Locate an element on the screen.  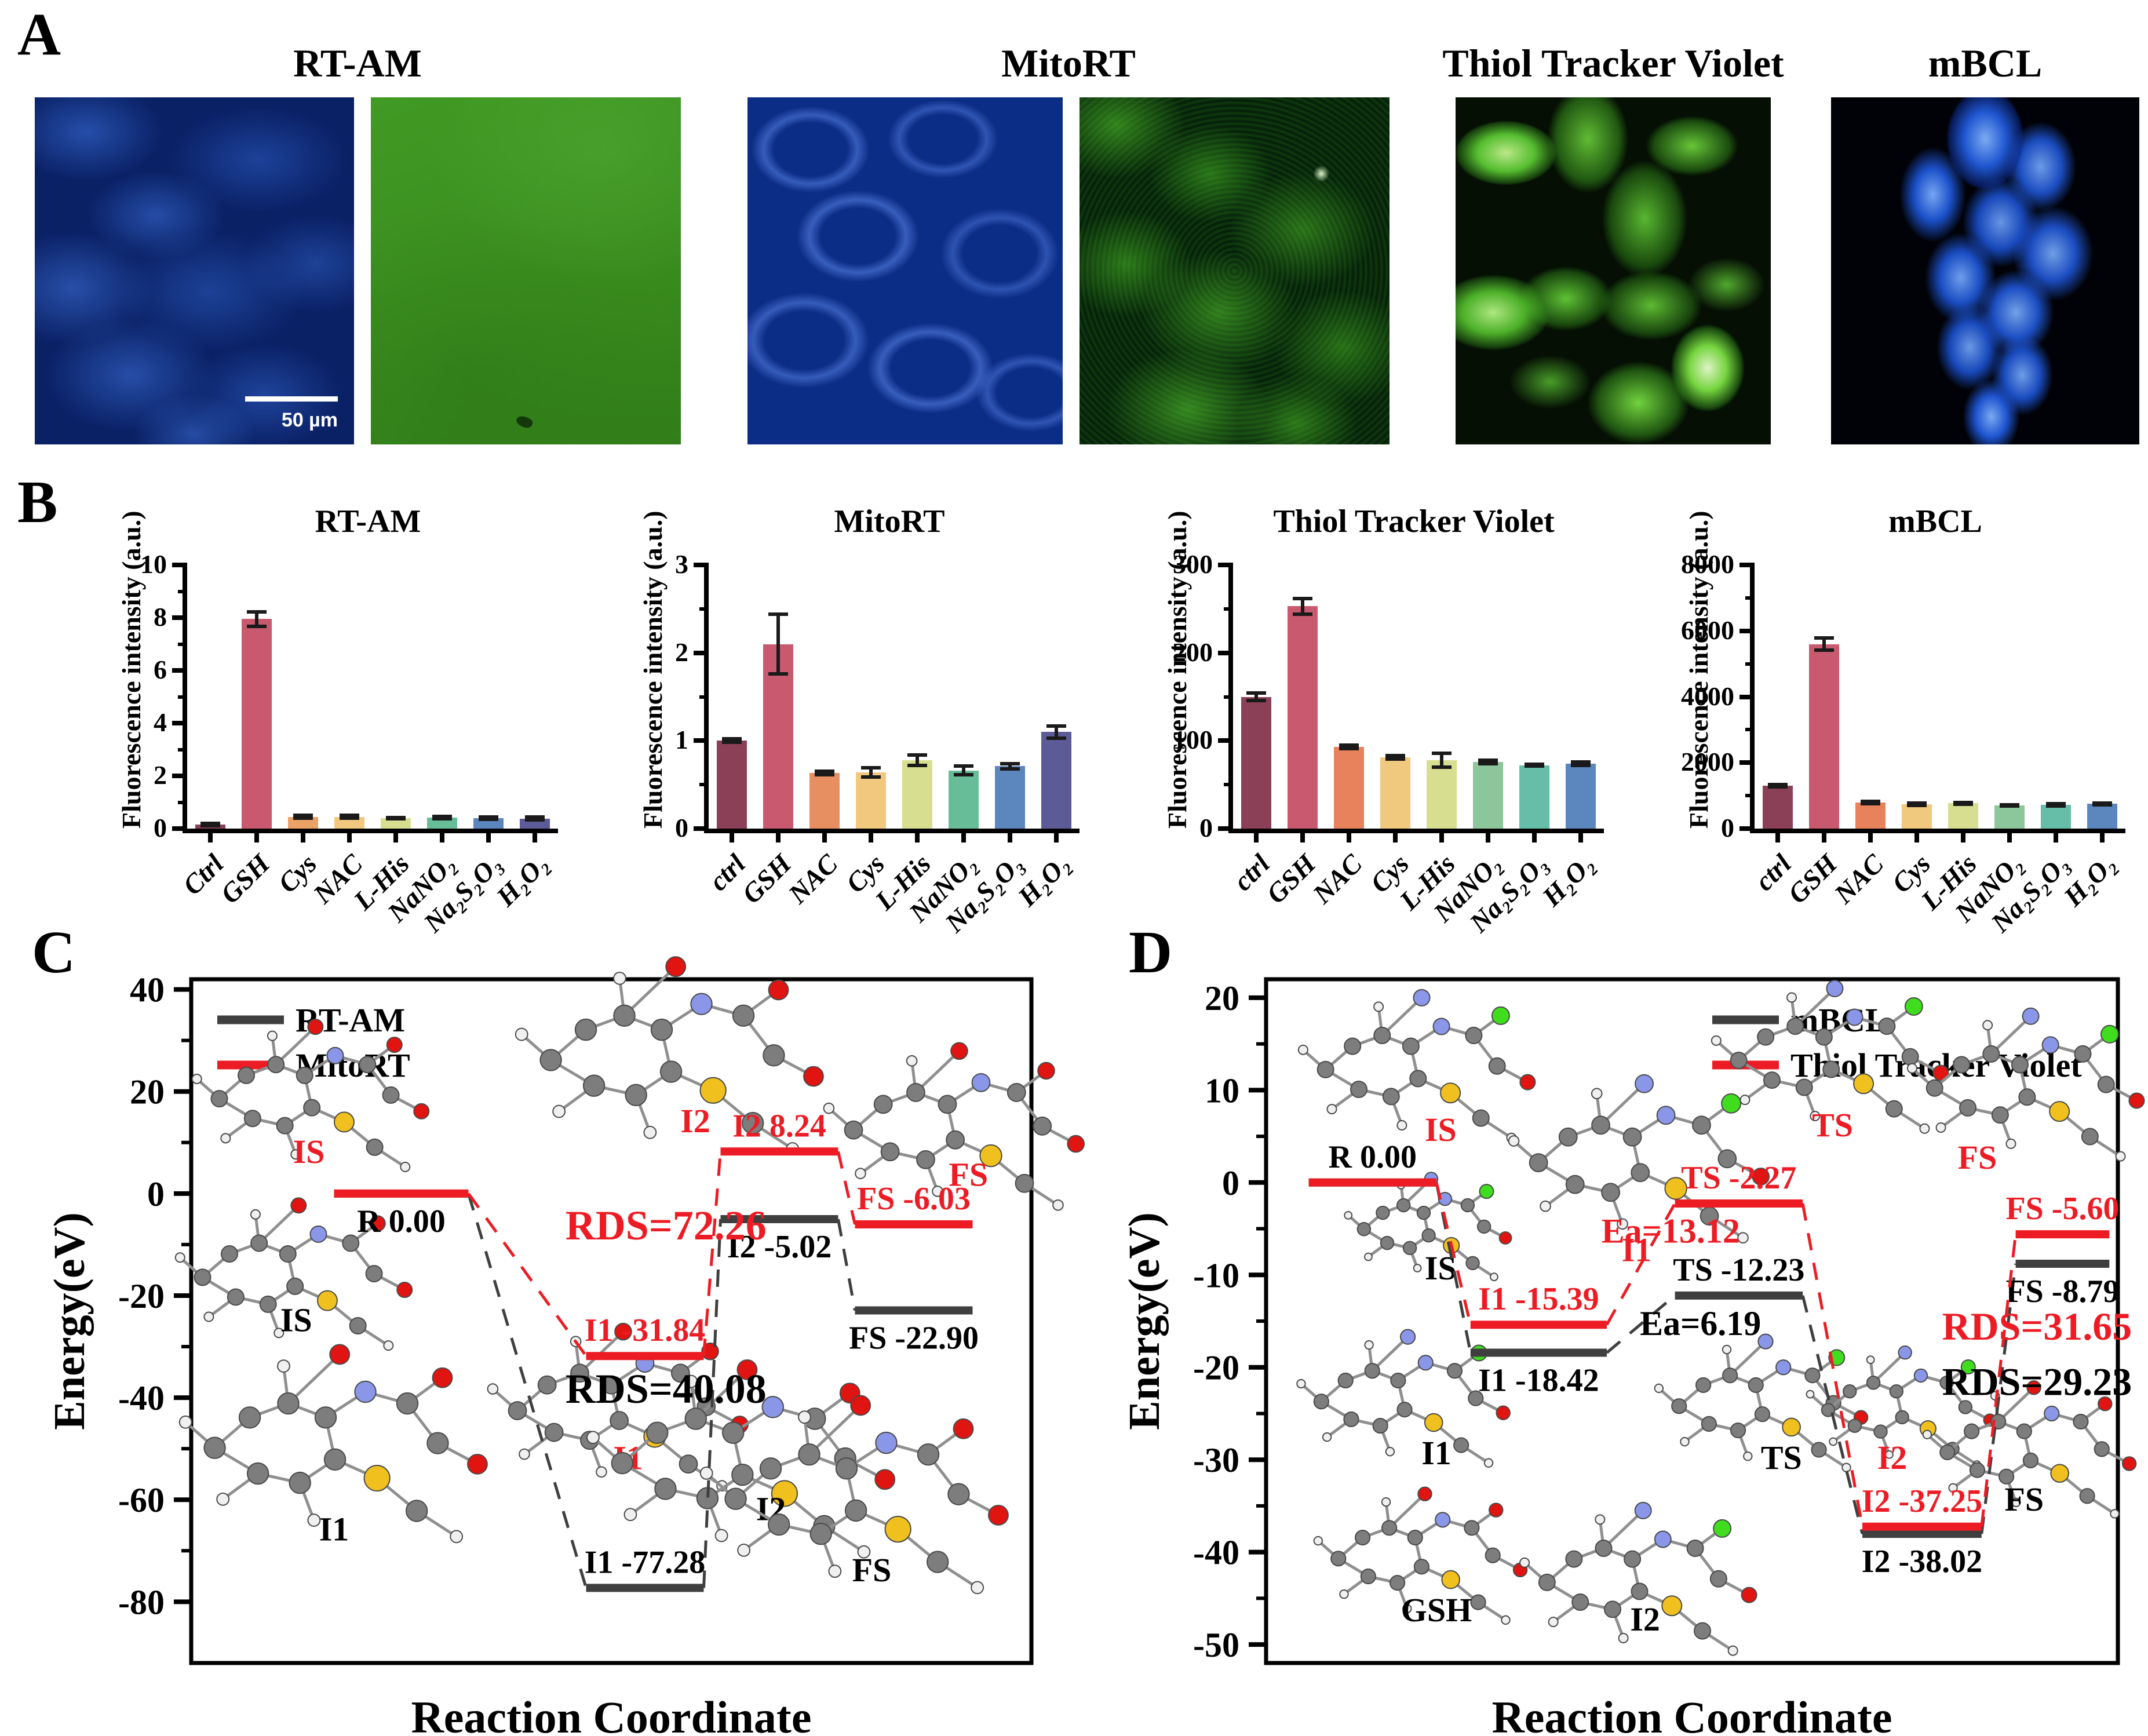
x-category-label: GSH is located at coordinates (245, 879).